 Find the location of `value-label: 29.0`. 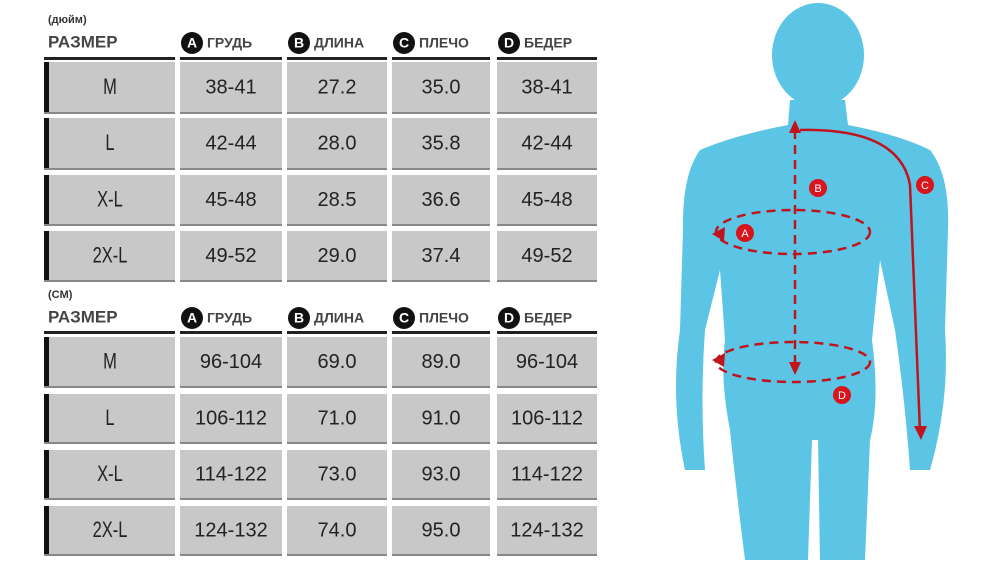

value-label: 29.0 is located at coordinates (337, 256).